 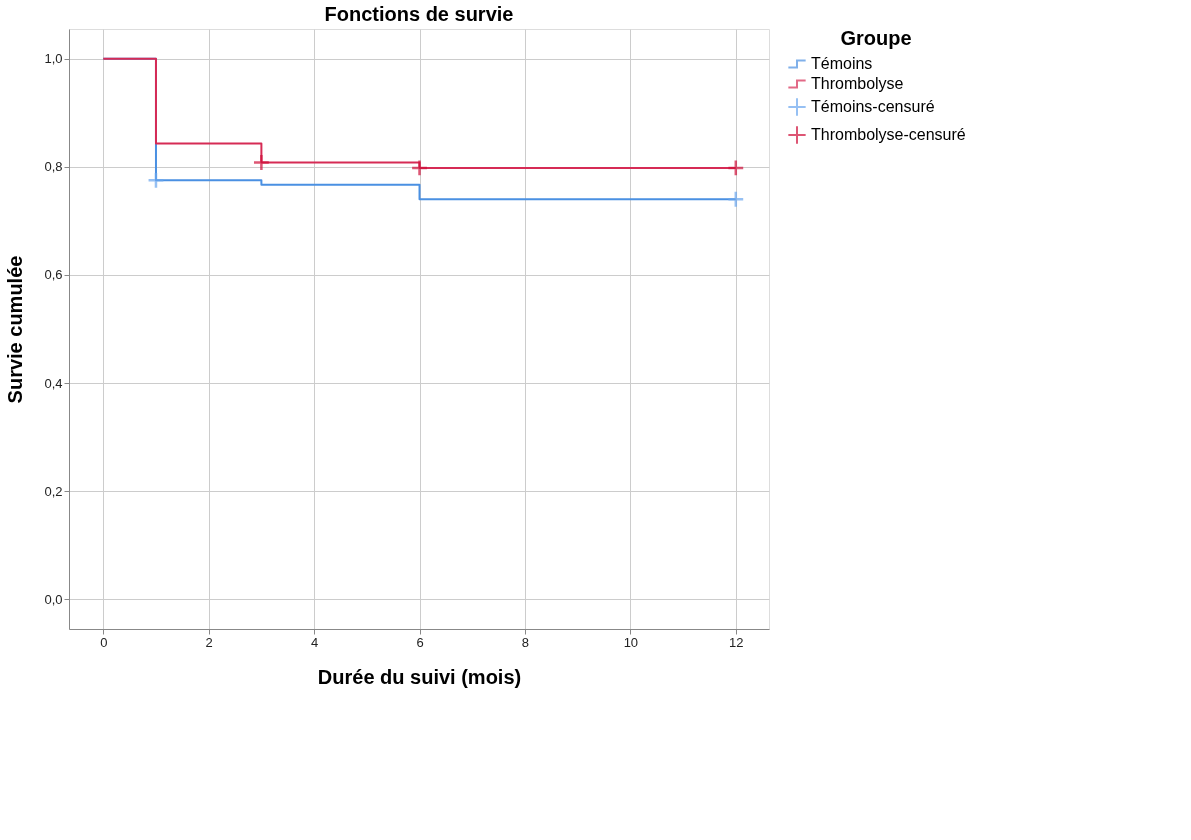 What do you see at coordinates (857, 83) in the screenshot?
I see `legend-label: Thrombolyse` at bounding box center [857, 83].